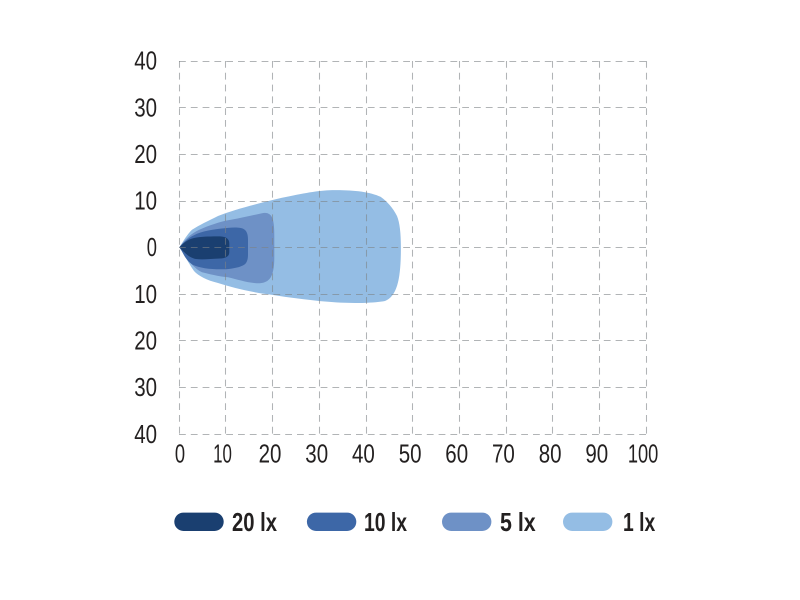 This screenshot has height=600, width=800. What do you see at coordinates (518, 522) in the screenshot?
I see `svg-text: 5 lx` at bounding box center [518, 522].